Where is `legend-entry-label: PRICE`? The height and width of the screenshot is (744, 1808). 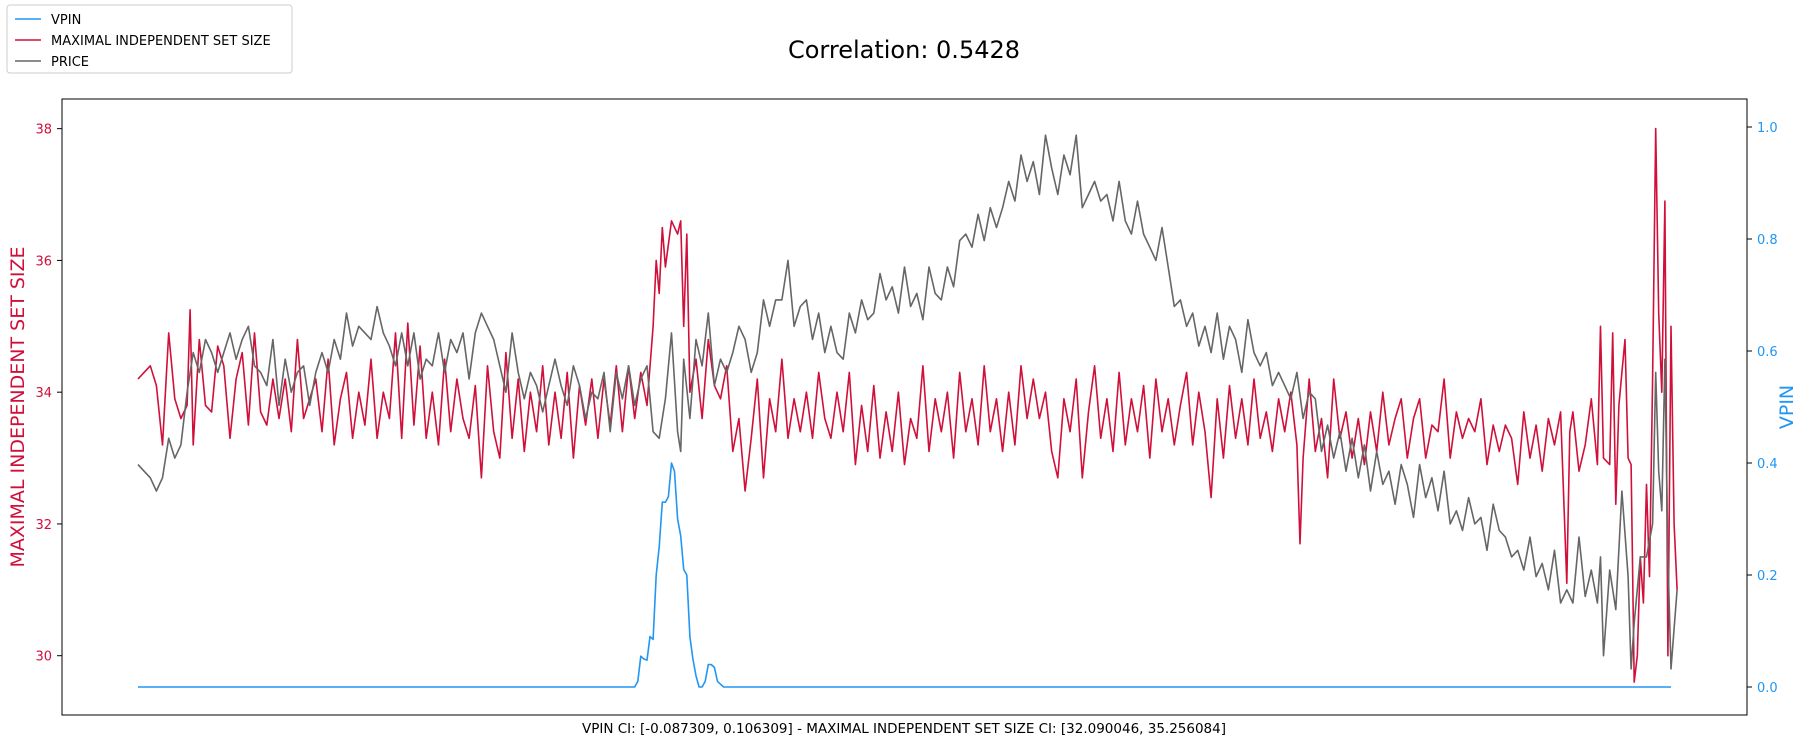 legend-entry-label: PRICE is located at coordinates (70, 62).